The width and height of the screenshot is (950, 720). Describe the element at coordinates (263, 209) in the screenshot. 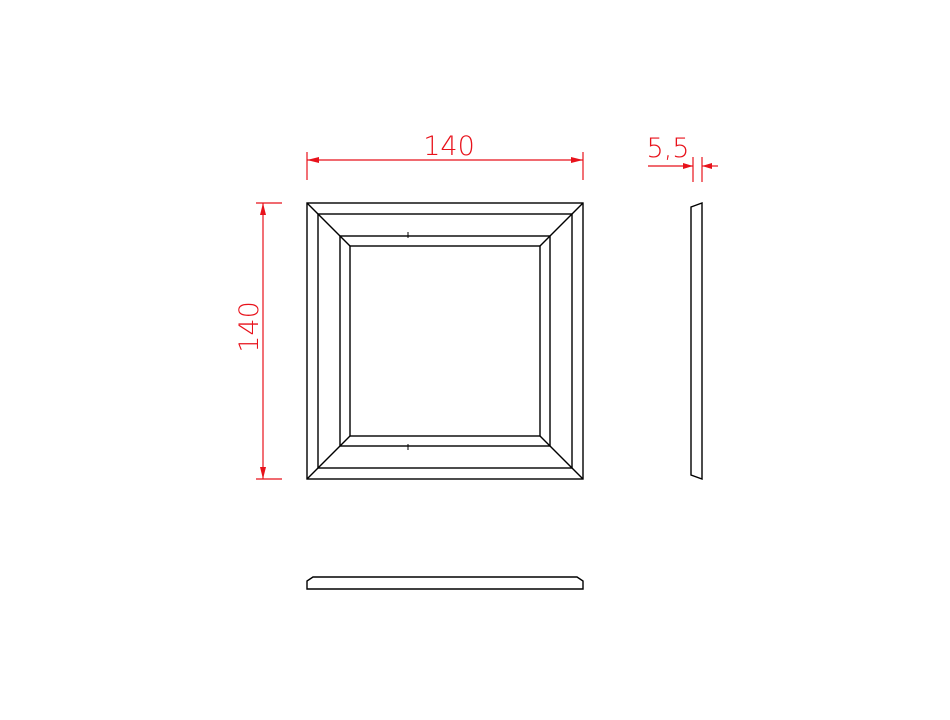

I see `height-arrow-top` at that location.